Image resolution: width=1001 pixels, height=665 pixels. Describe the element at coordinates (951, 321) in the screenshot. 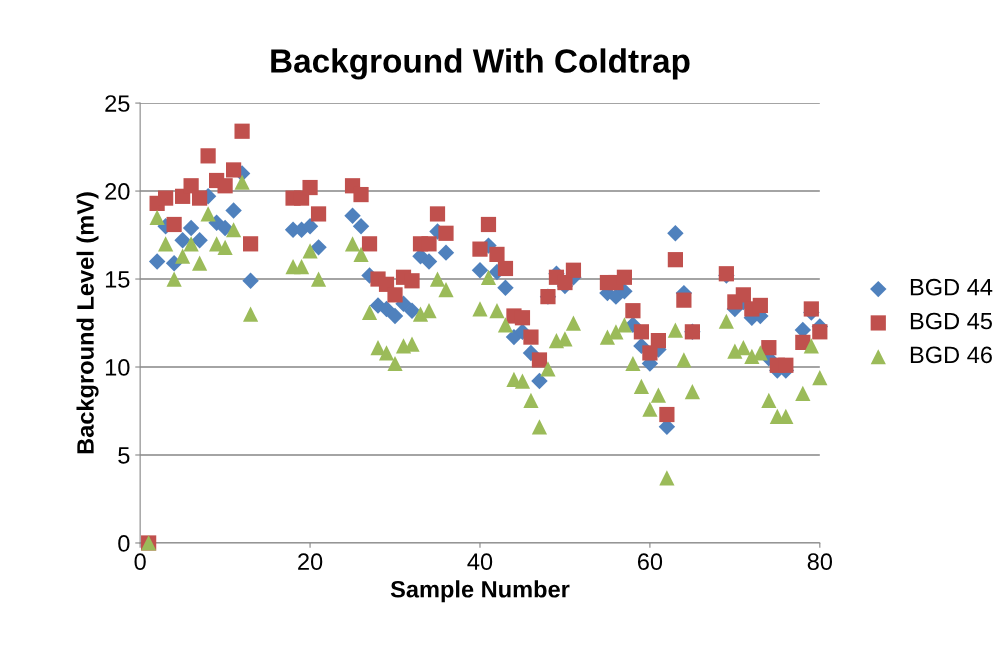

I see `legend-label: BGD 45` at that location.